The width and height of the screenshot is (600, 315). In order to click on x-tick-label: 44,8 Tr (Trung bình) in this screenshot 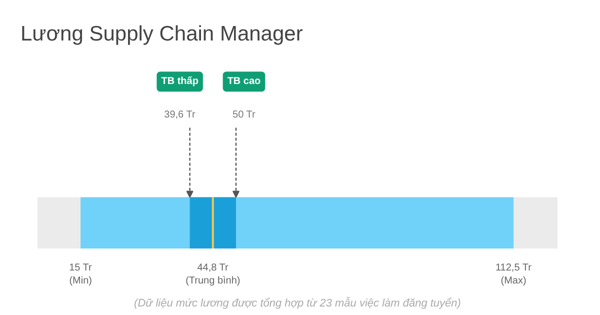, I will do `click(213, 274)`.